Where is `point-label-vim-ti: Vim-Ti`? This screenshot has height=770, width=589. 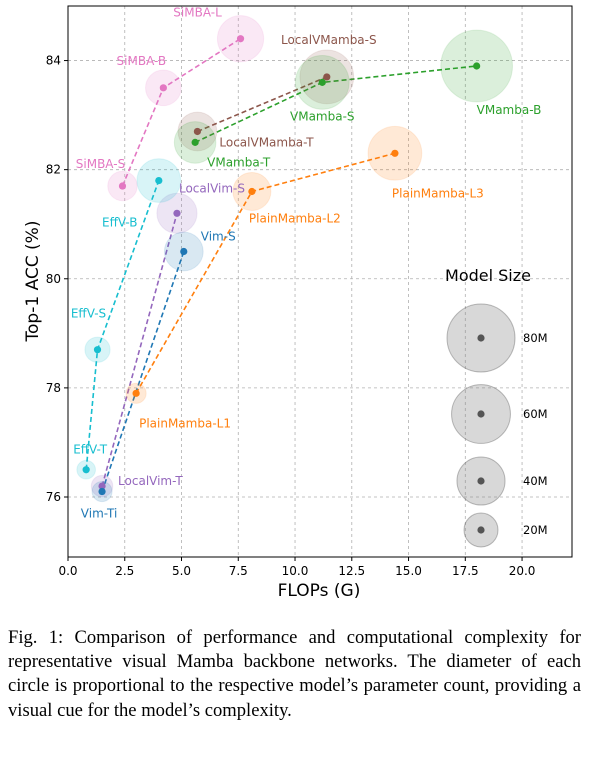
point-label-vim-ti: Vim-Ti is located at coordinates (99, 514).